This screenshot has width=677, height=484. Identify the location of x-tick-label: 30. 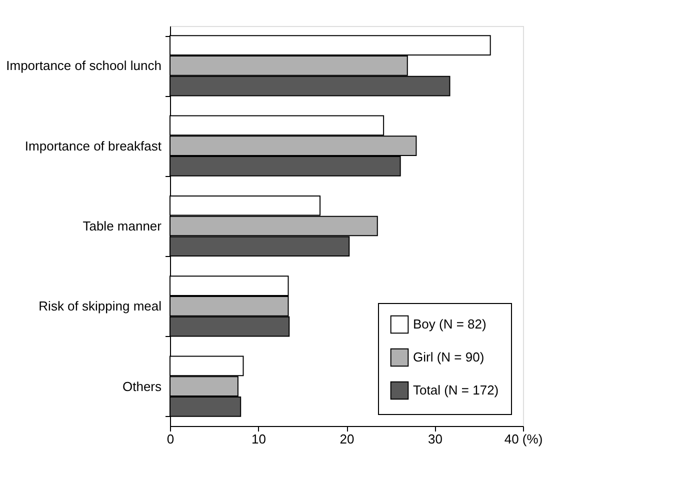
(435, 439).